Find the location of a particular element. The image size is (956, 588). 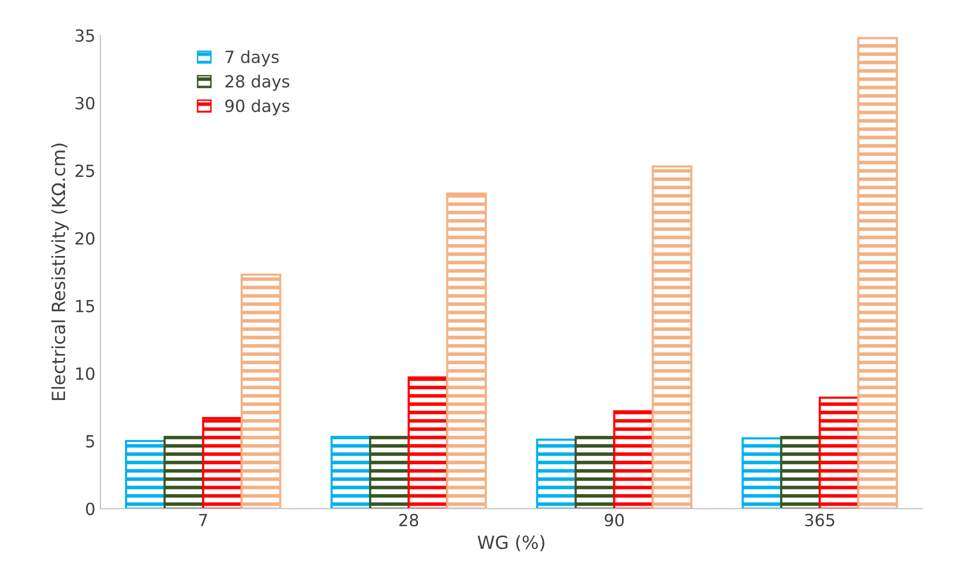

y-tick-label: 15 is located at coordinates (85, 306).